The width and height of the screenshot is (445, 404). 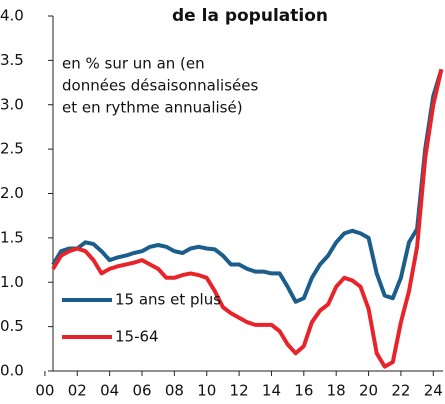 I want to click on y-tick-label: 1.5, so click(x=12, y=237).